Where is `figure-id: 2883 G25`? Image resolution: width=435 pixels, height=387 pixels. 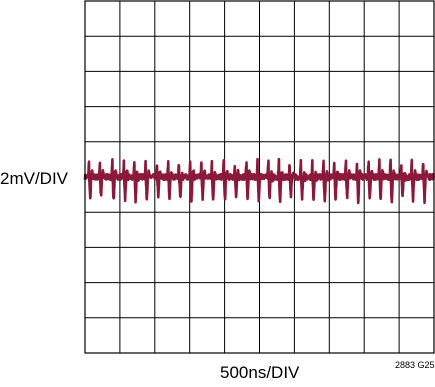
figure-id: 2883 G25 is located at coordinates (415, 365).